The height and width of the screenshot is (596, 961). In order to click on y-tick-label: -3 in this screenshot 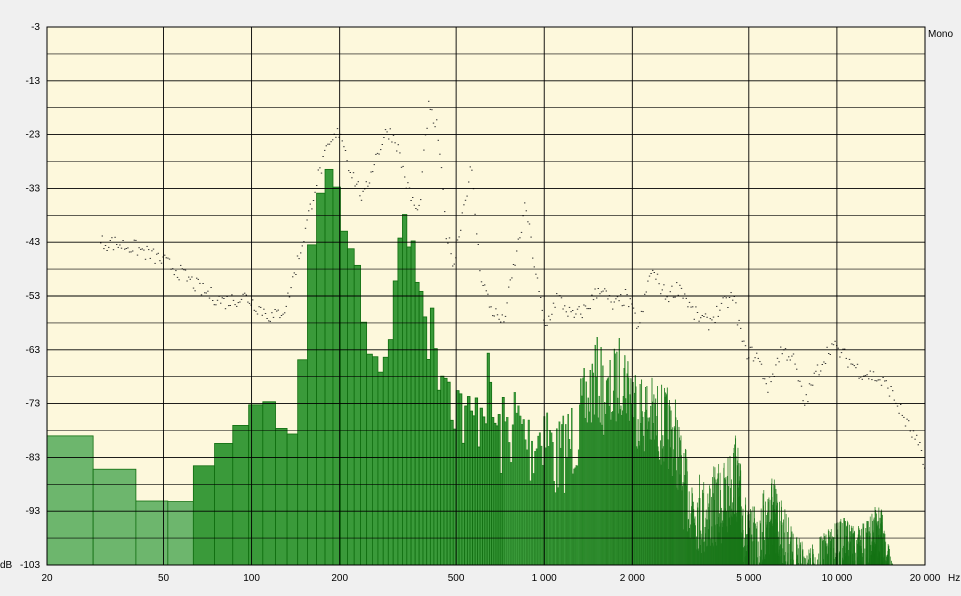, I will do `click(35, 27)`.